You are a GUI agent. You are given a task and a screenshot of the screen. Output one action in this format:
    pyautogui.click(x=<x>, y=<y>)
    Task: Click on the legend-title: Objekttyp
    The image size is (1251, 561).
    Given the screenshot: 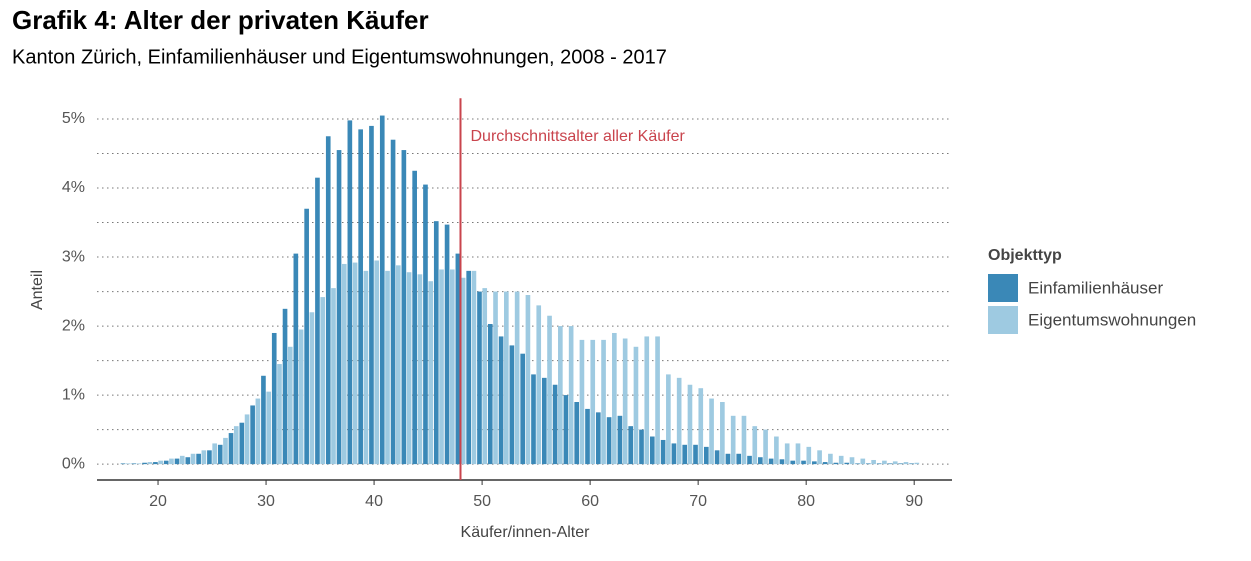 What is the action you would take?
    pyautogui.click(x=1025, y=255)
    